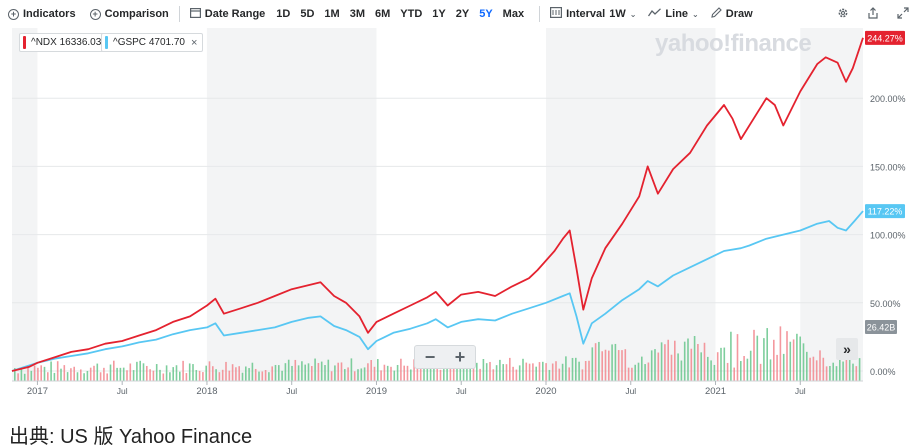  Describe the element at coordinates (227, 14) in the screenshot. I see `date-range-button: Date Range` at that location.